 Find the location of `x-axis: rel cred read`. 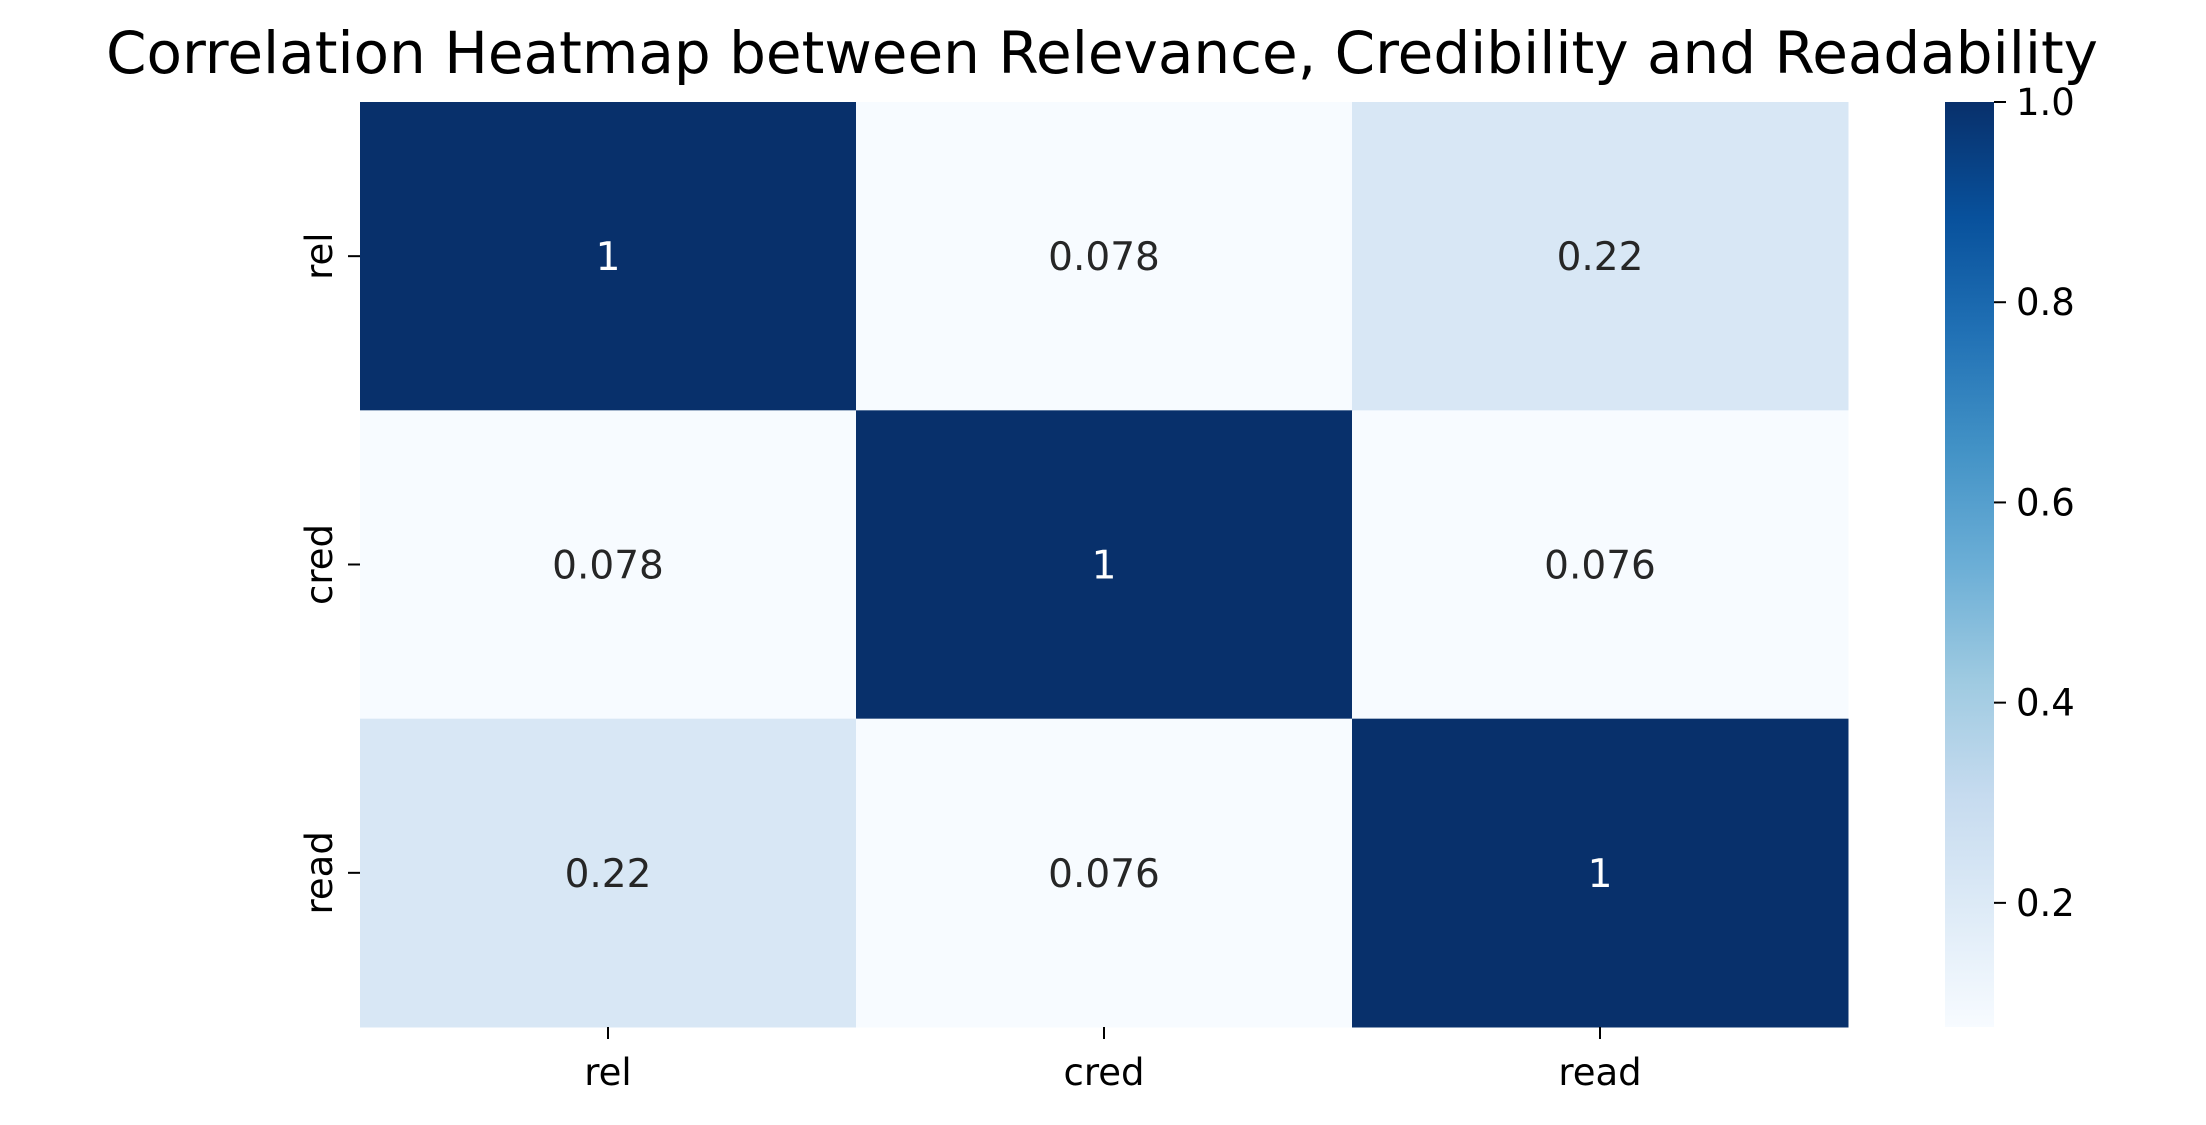

x-axis: rel cred read is located at coordinates (1113, 1060).